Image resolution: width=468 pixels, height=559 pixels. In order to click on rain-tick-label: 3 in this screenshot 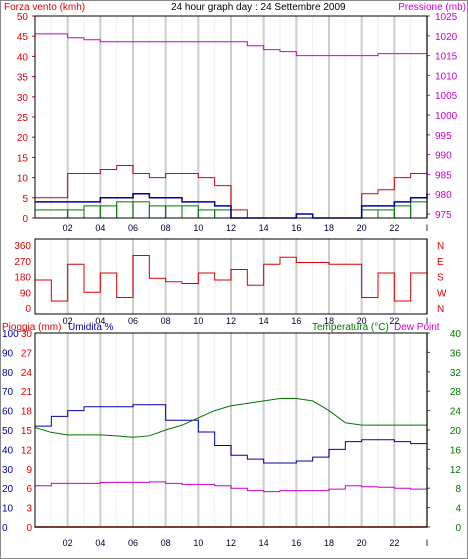, I will do `click(29, 509)`.